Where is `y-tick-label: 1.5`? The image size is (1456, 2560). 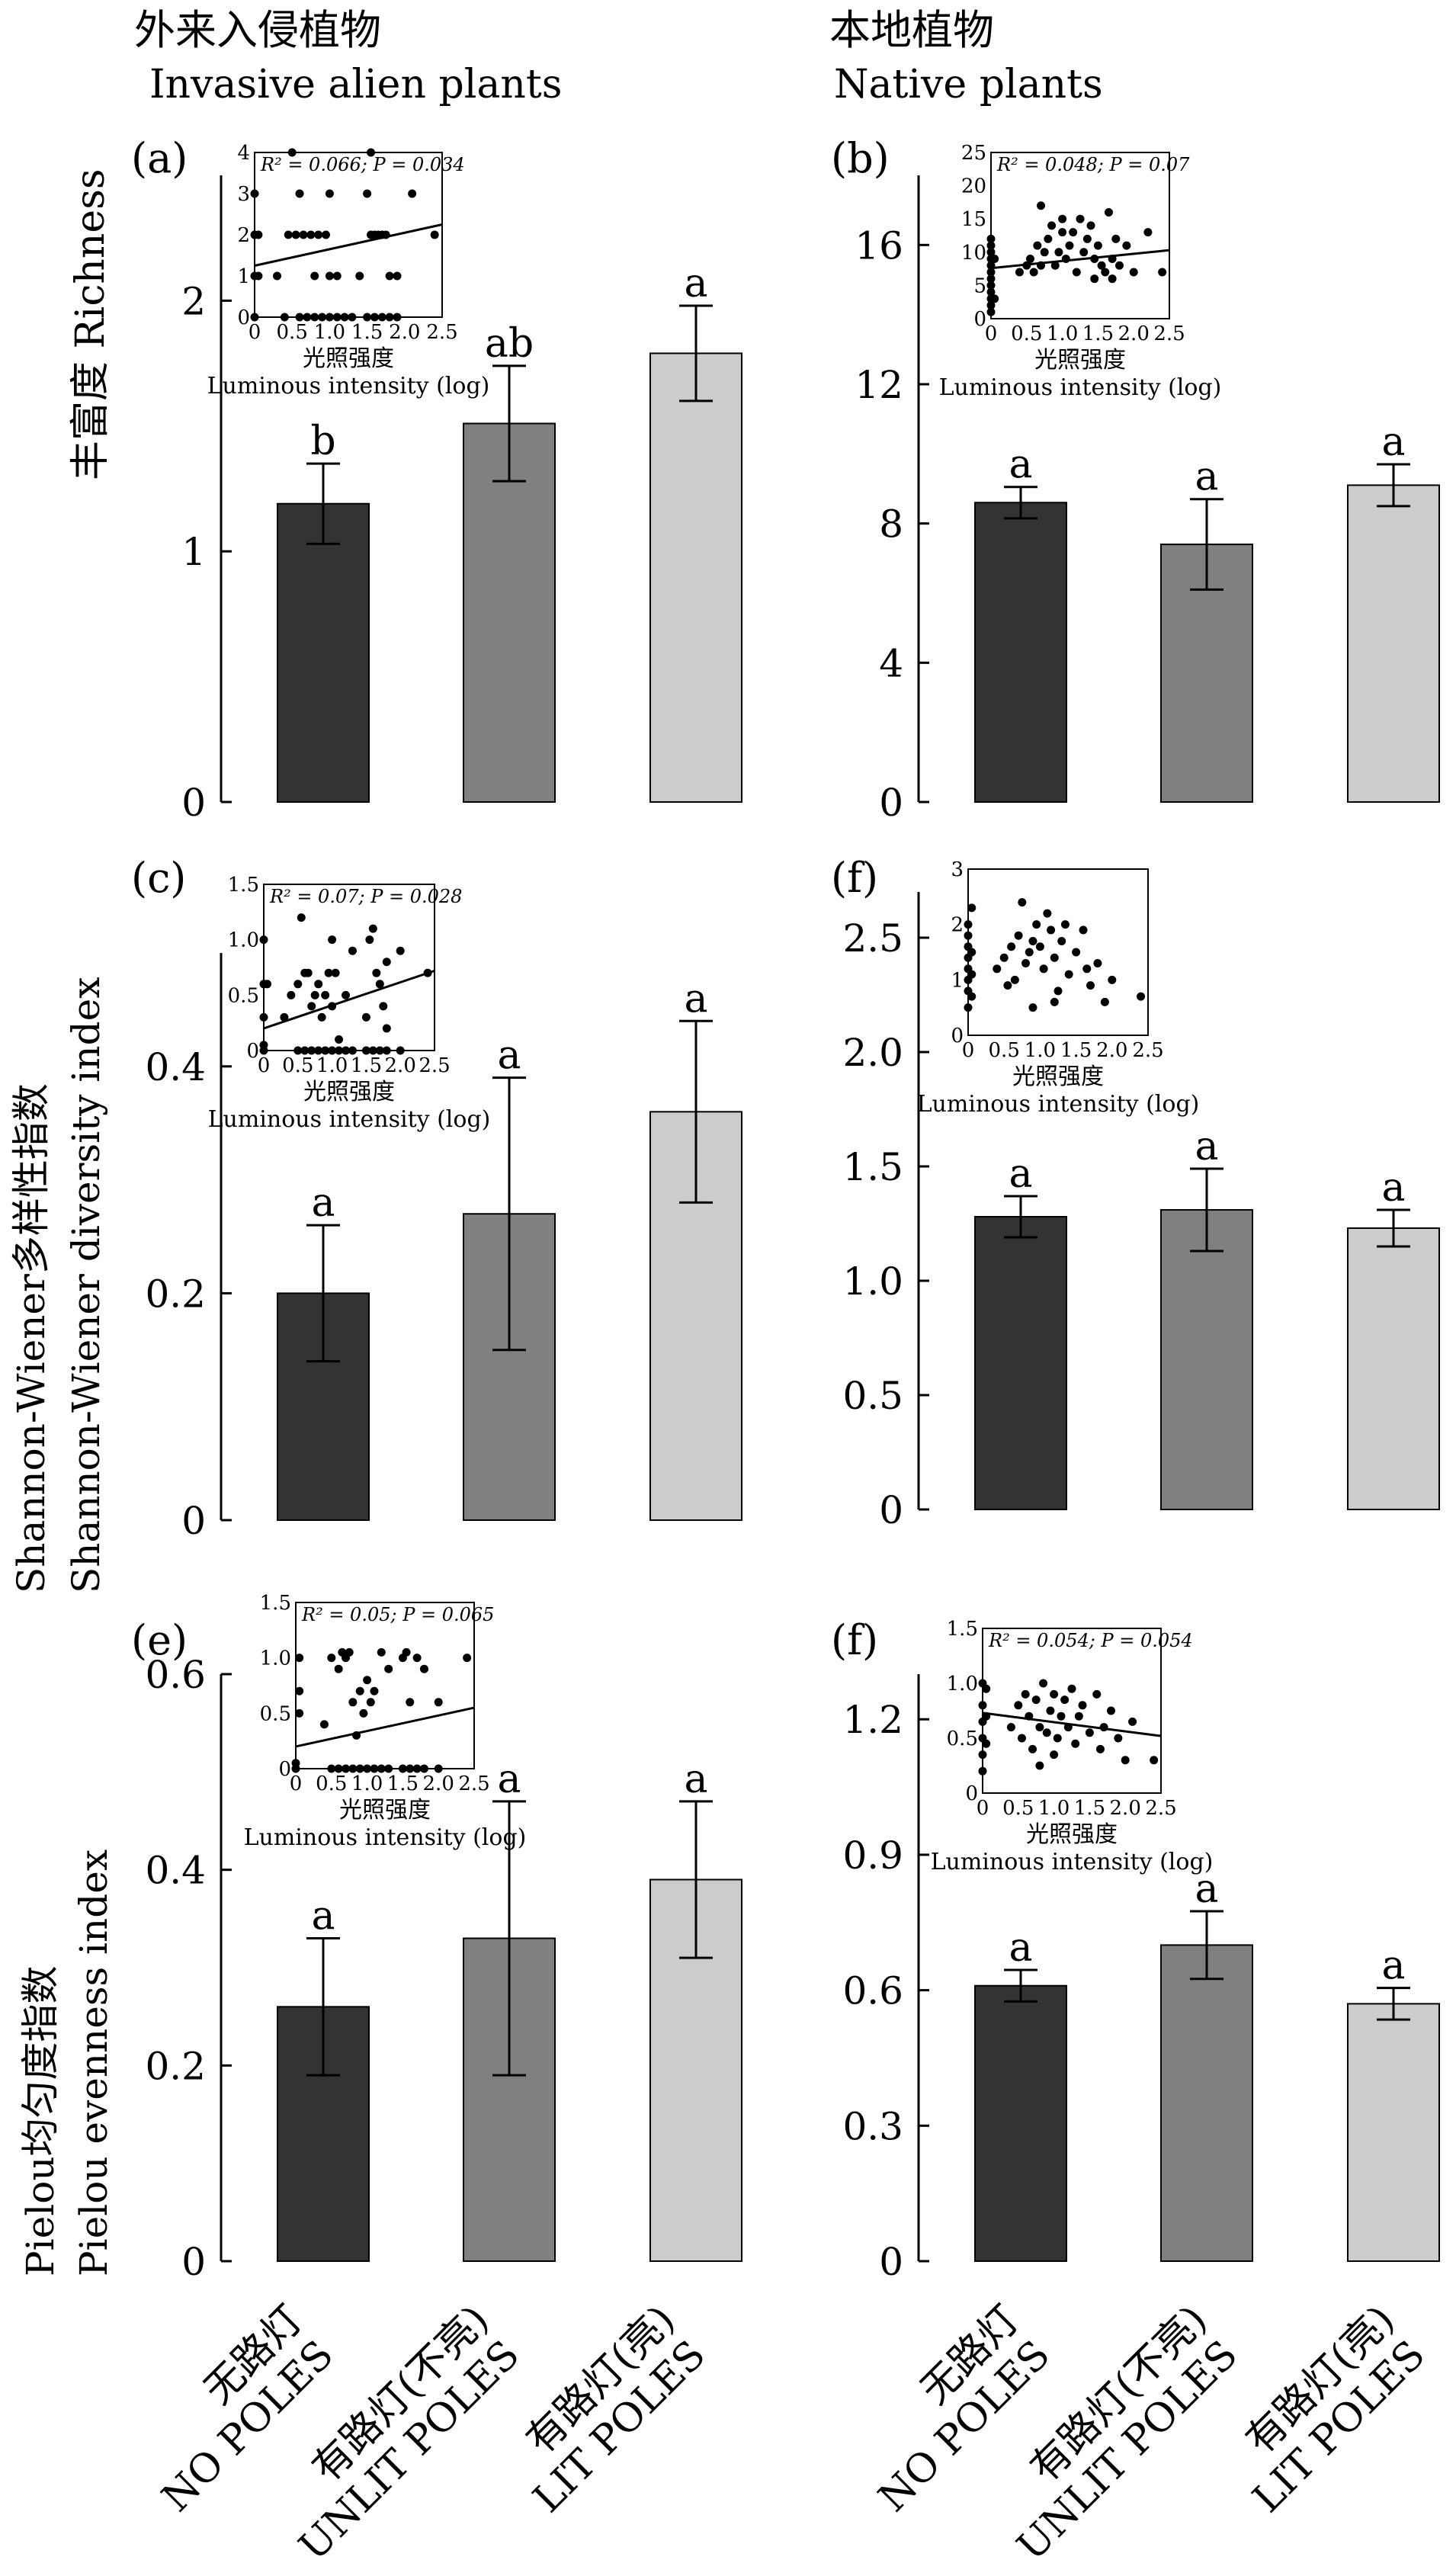
y-tick-label: 1.5 is located at coordinates (872, 1167).